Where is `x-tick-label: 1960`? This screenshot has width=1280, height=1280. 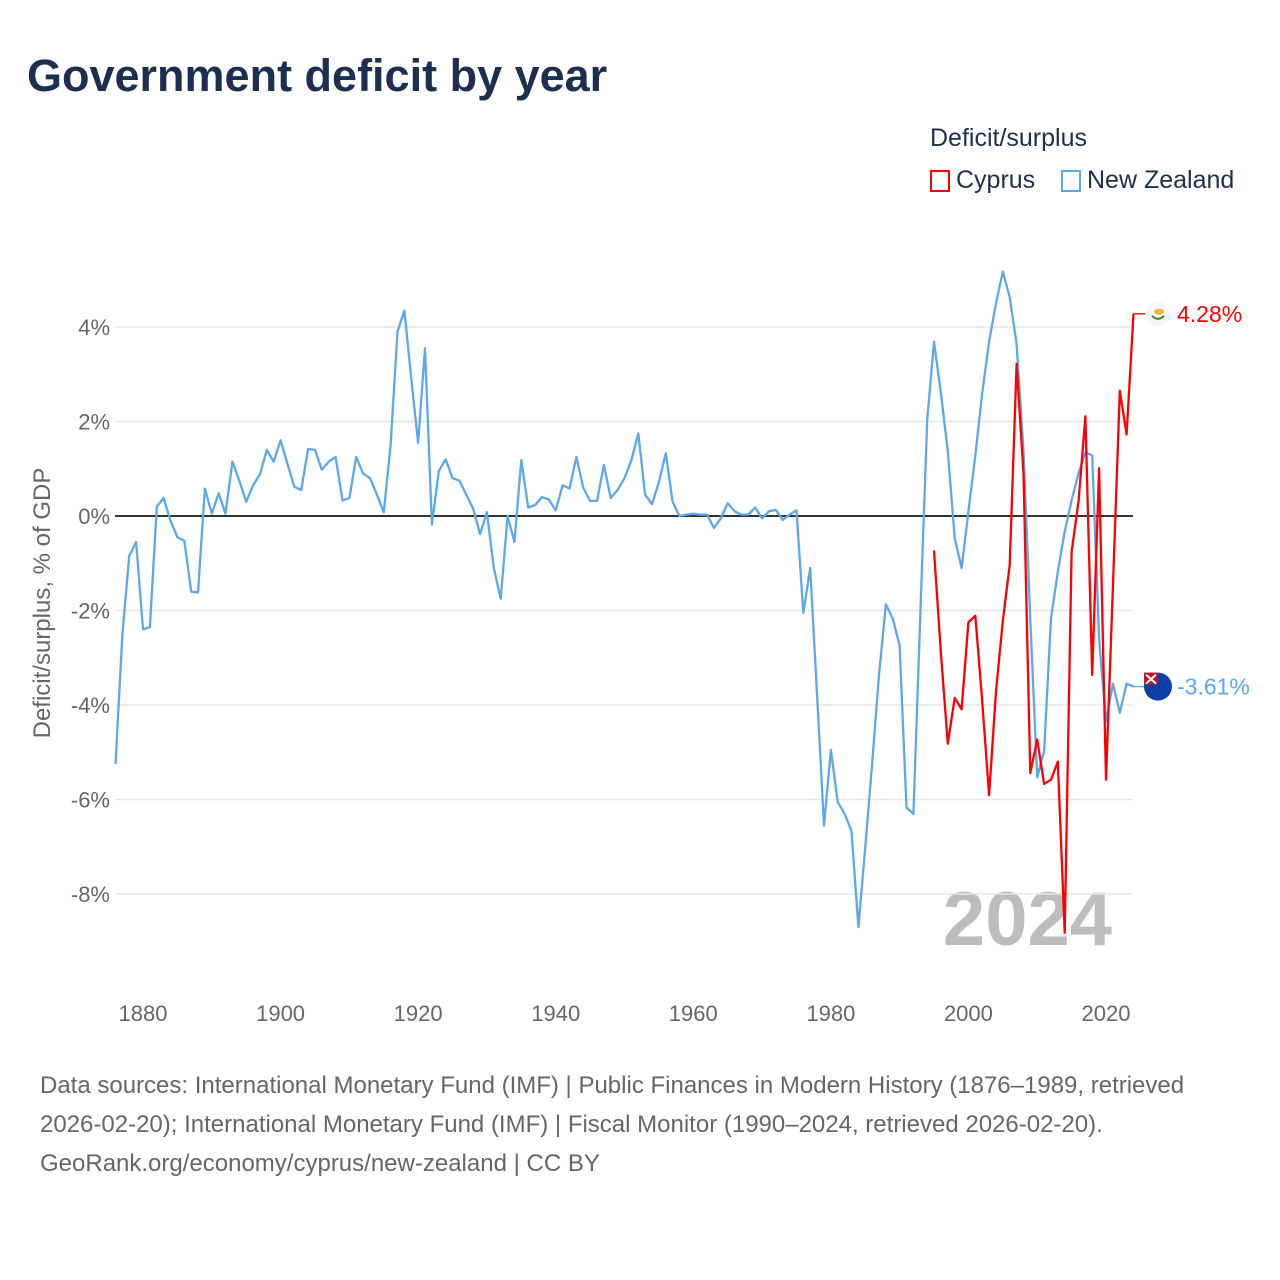 x-tick-label: 1960 is located at coordinates (693, 1013).